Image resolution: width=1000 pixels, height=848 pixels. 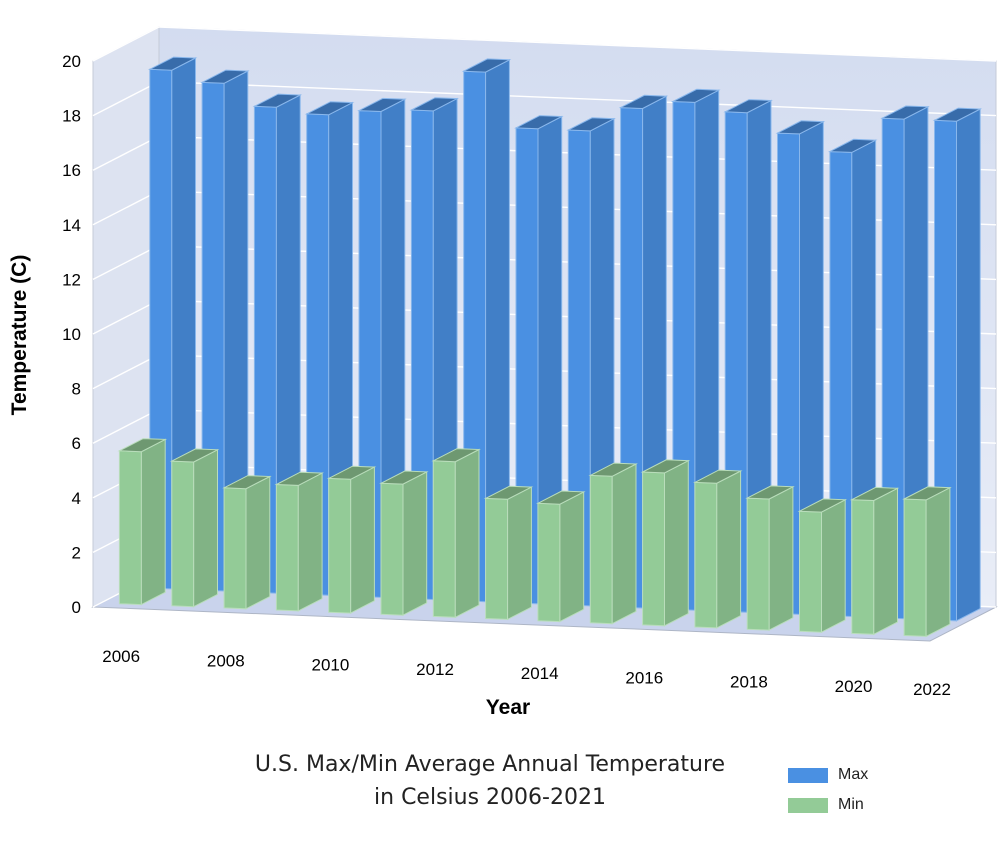 I want to click on x-tick-label: 2006, so click(x=121, y=656).